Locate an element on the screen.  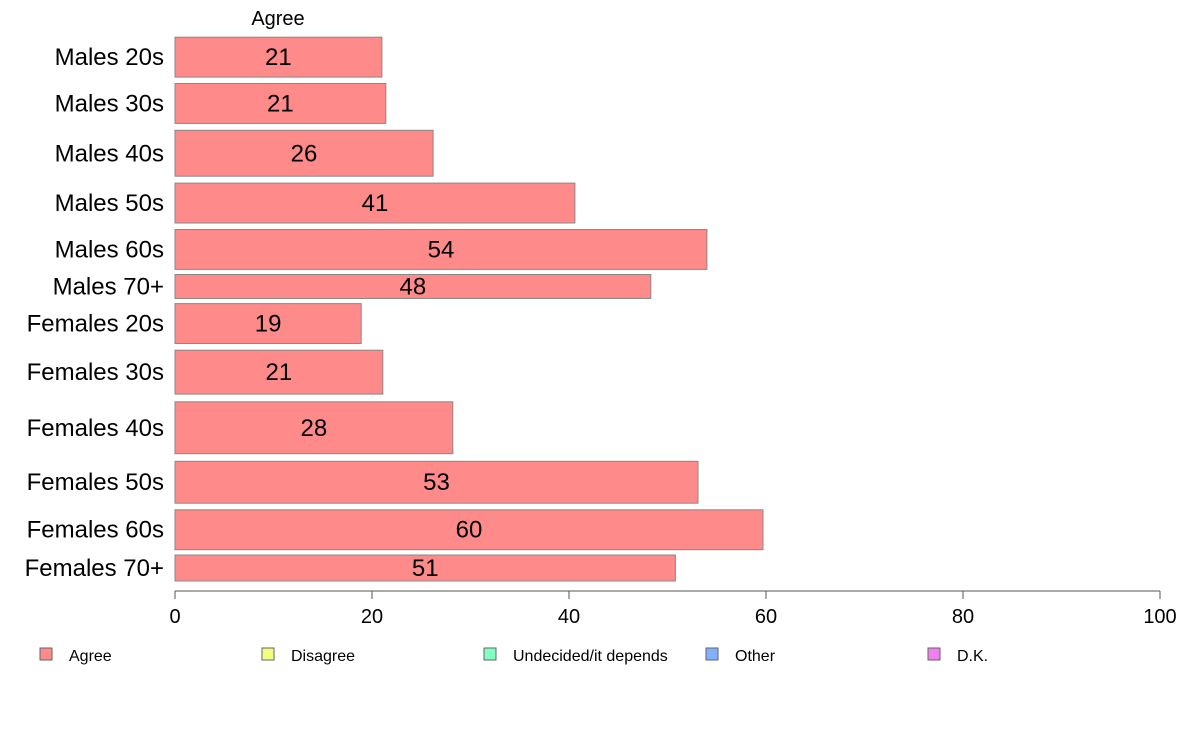
category-label: Males 50s is located at coordinates (109, 203).